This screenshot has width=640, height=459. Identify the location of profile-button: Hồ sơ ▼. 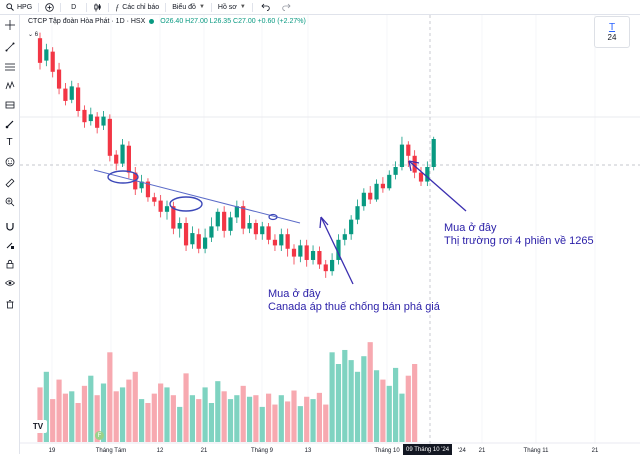
(232, 7).